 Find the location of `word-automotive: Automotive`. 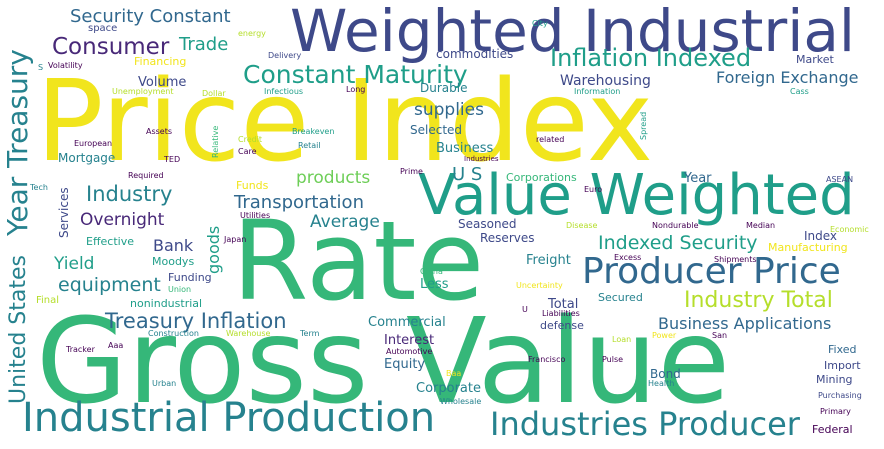

word-automotive: Automotive is located at coordinates (409, 351).